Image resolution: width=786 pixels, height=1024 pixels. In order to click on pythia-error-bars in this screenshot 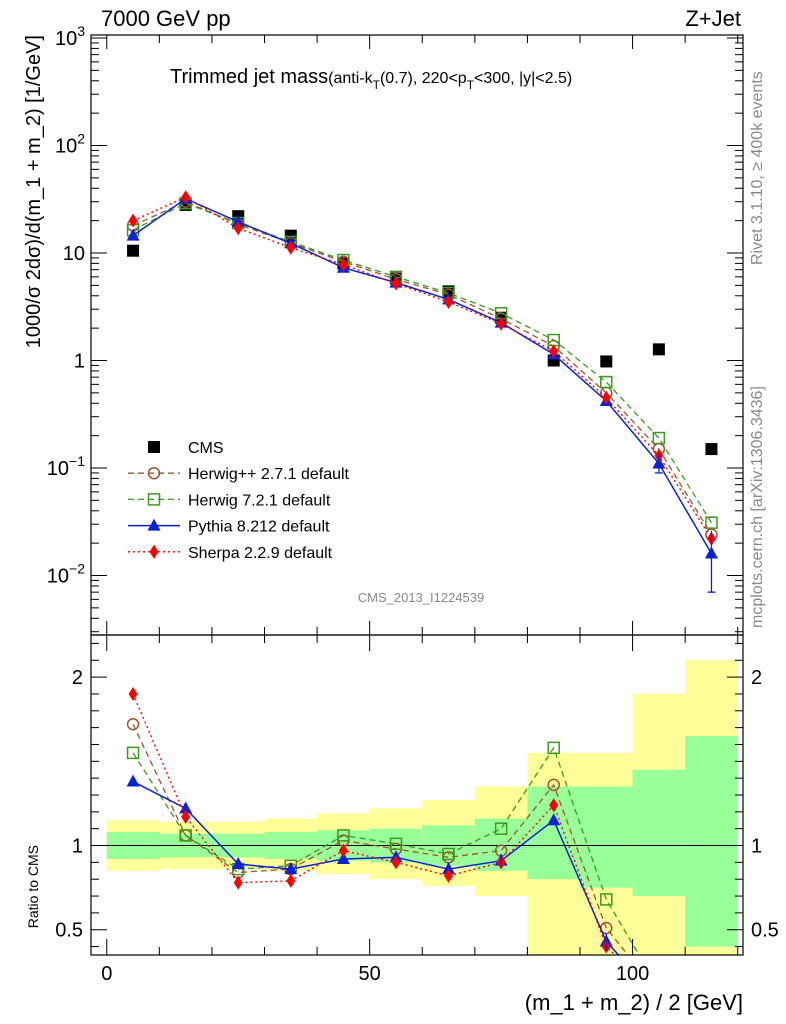, I will do `click(685, 523)`.